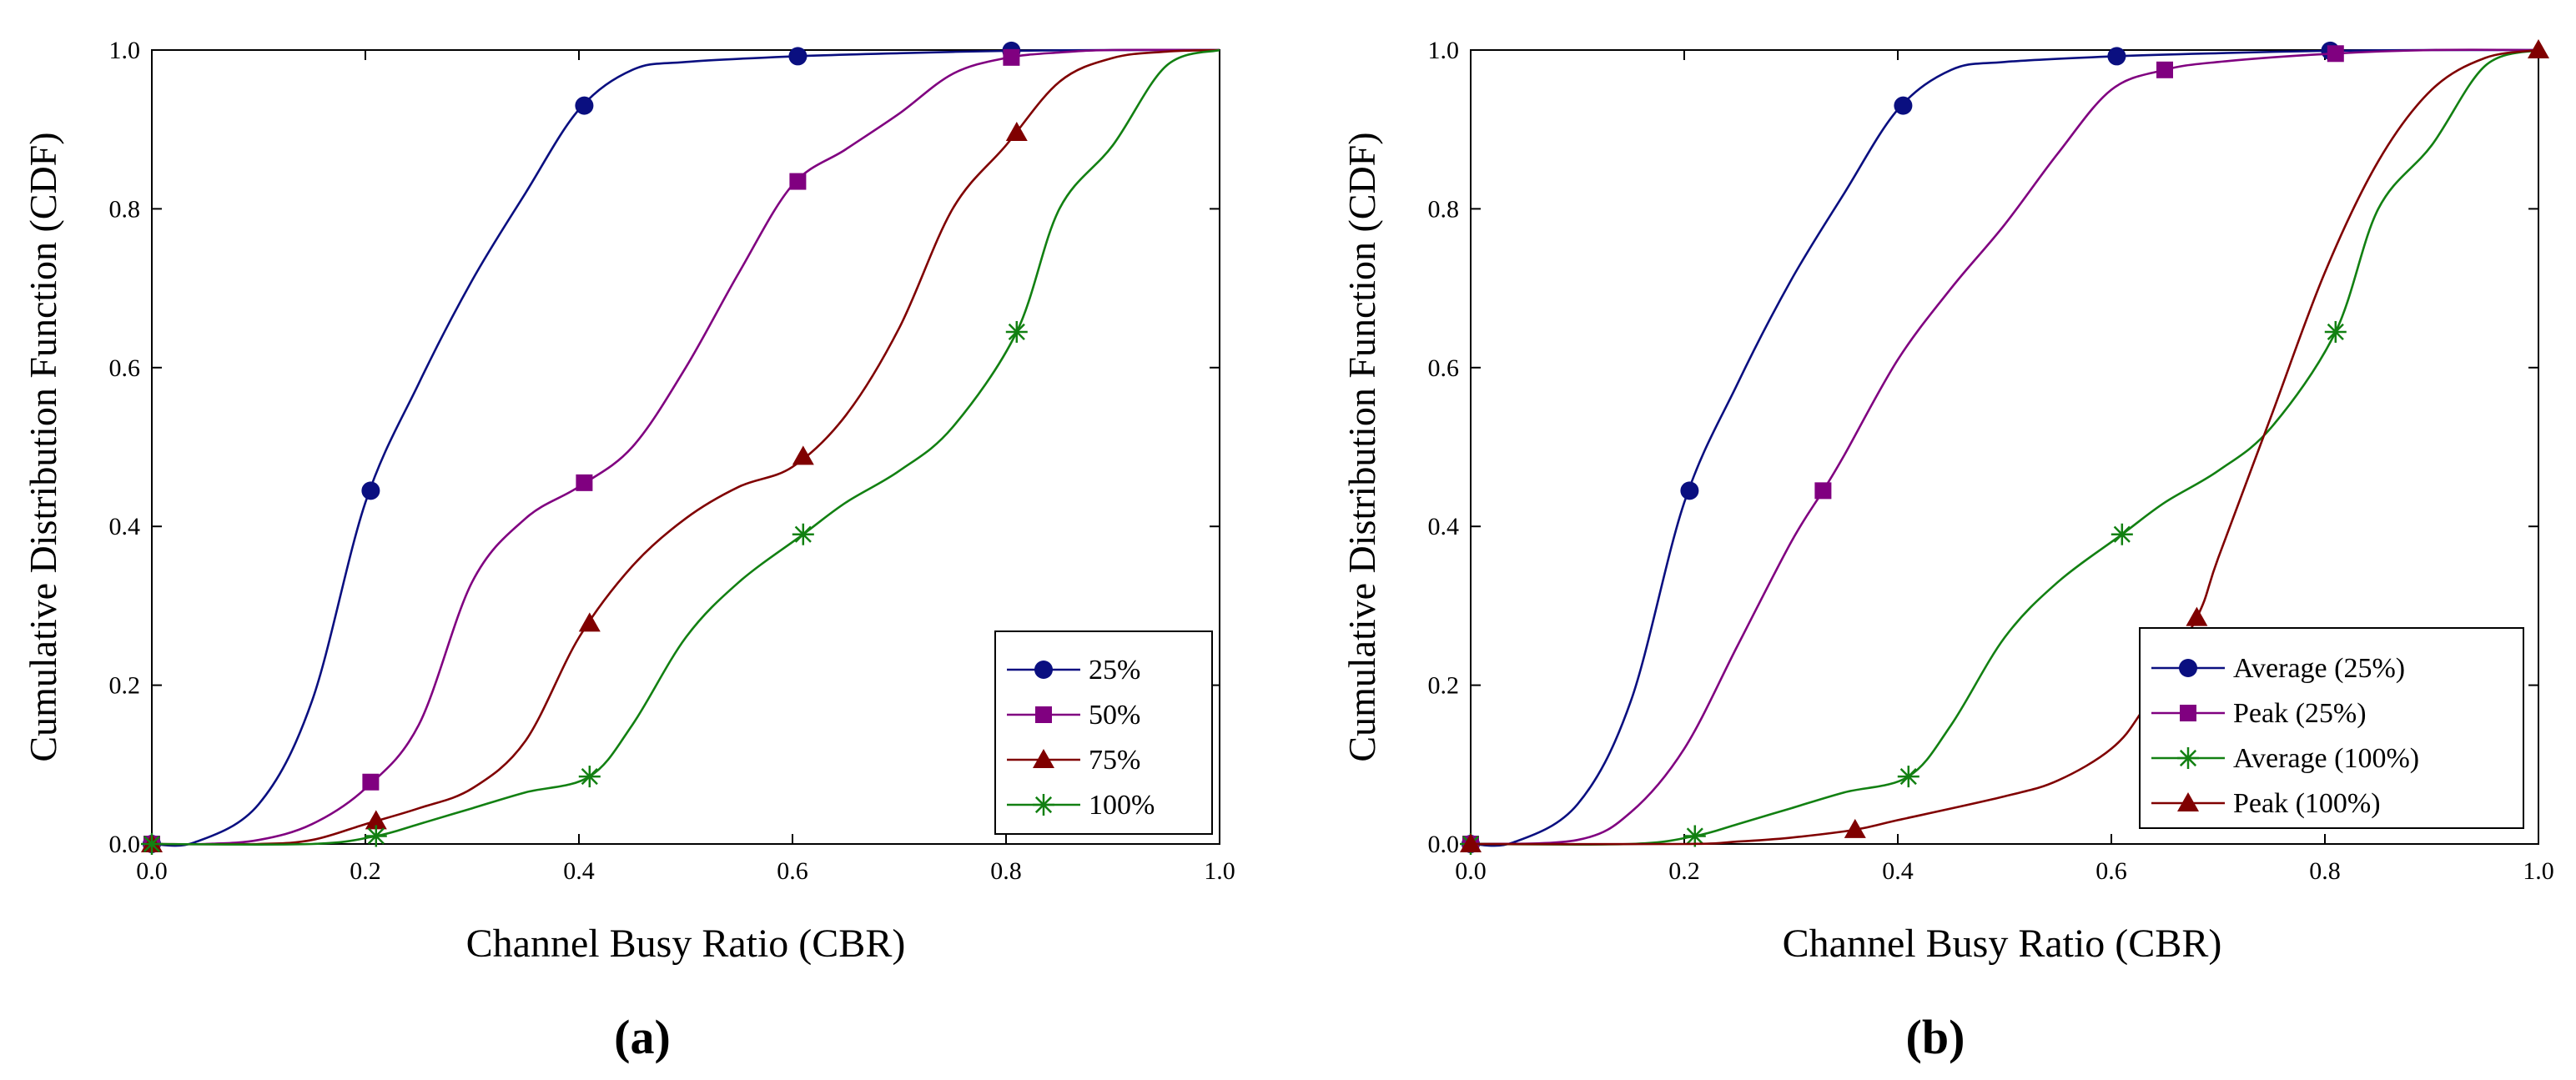 The image size is (2576, 1080). I want to click on legend-entry: Peak (100%), so click(2266, 804).